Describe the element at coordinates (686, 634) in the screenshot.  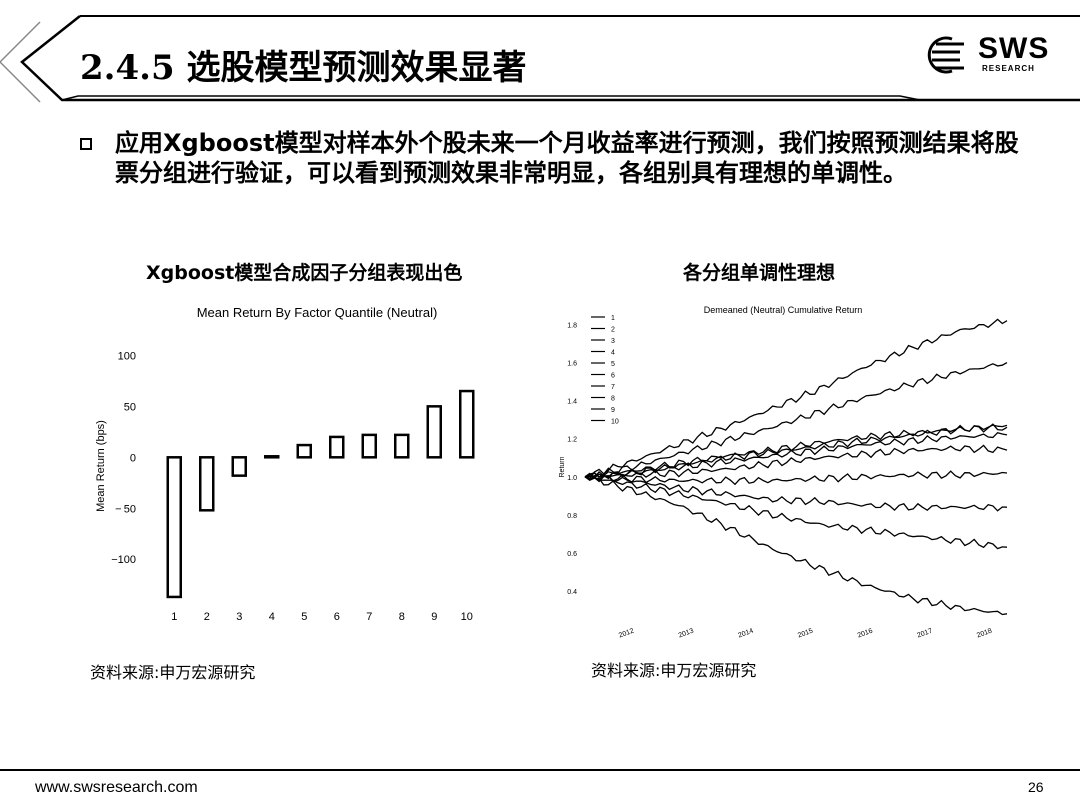
I see `line-chart-xtick: 2013` at that location.